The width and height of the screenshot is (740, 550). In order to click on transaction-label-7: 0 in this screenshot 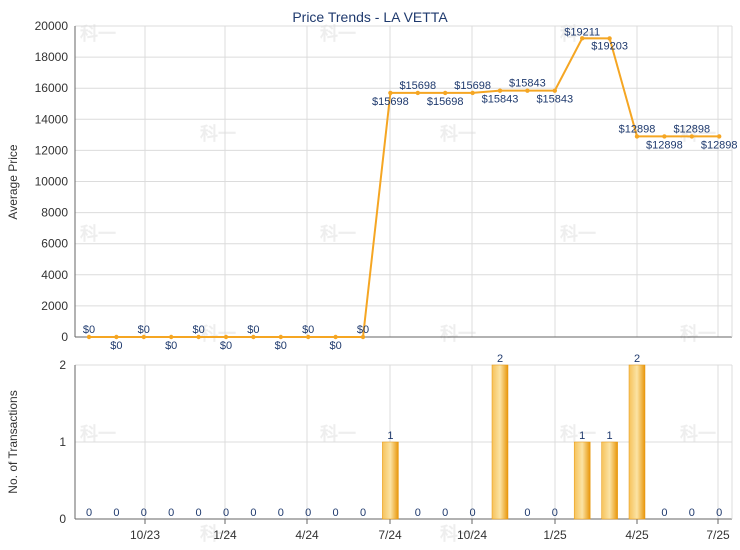, I will do `click(281, 513)`.